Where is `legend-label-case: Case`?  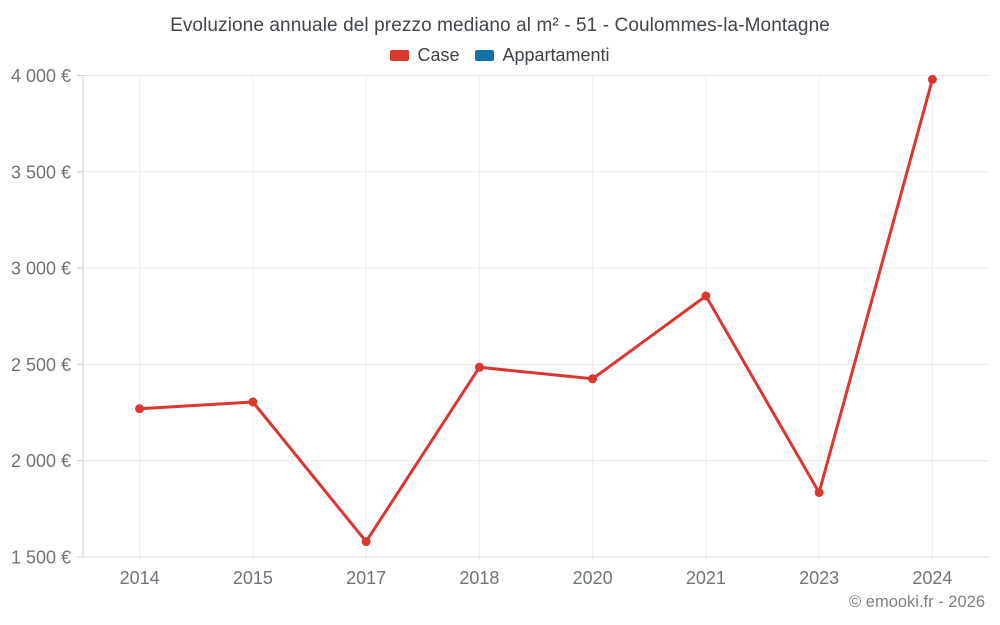
legend-label-case: Case is located at coordinates (438, 55).